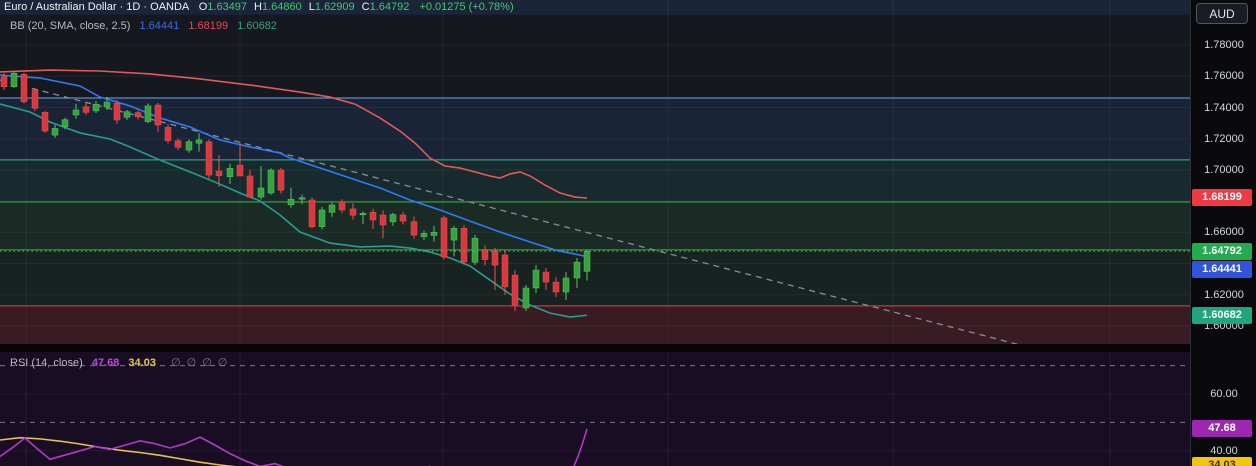 The height and width of the screenshot is (466, 1256). What do you see at coordinates (1224, 450) in the screenshot?
I see `rsi-tick-label: 40.00` at bounding box center [1224, 450].